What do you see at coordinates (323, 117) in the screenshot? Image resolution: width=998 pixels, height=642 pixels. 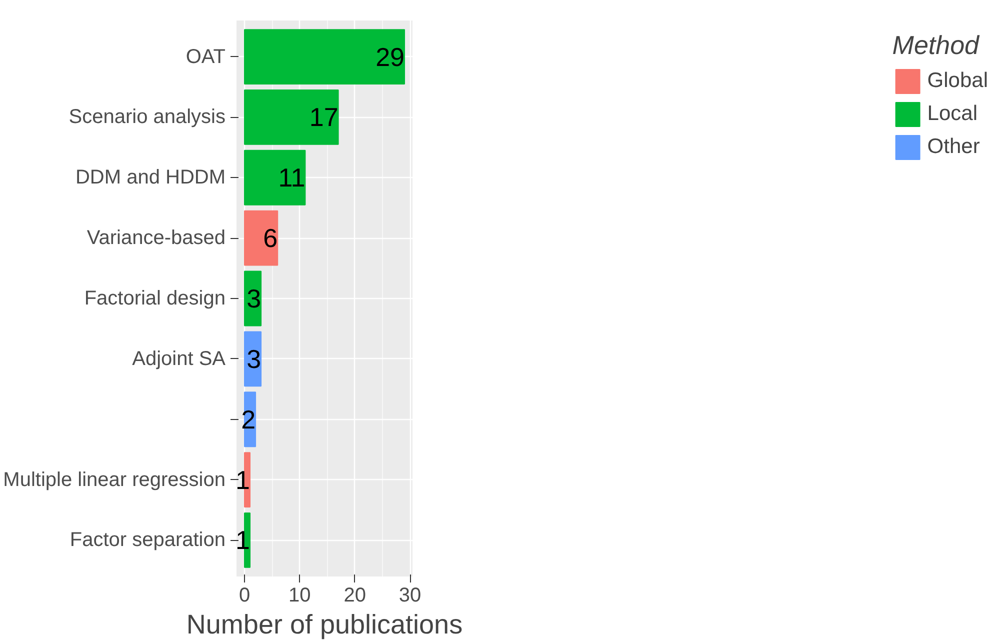 I see `data-label: 17` at bounding box center [323, 117].